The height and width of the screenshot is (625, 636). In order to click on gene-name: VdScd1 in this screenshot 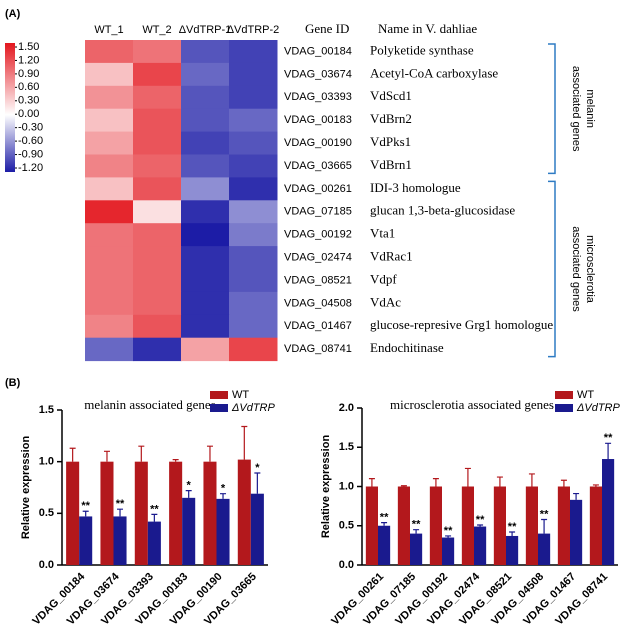, I will do `click(391, 95)`.